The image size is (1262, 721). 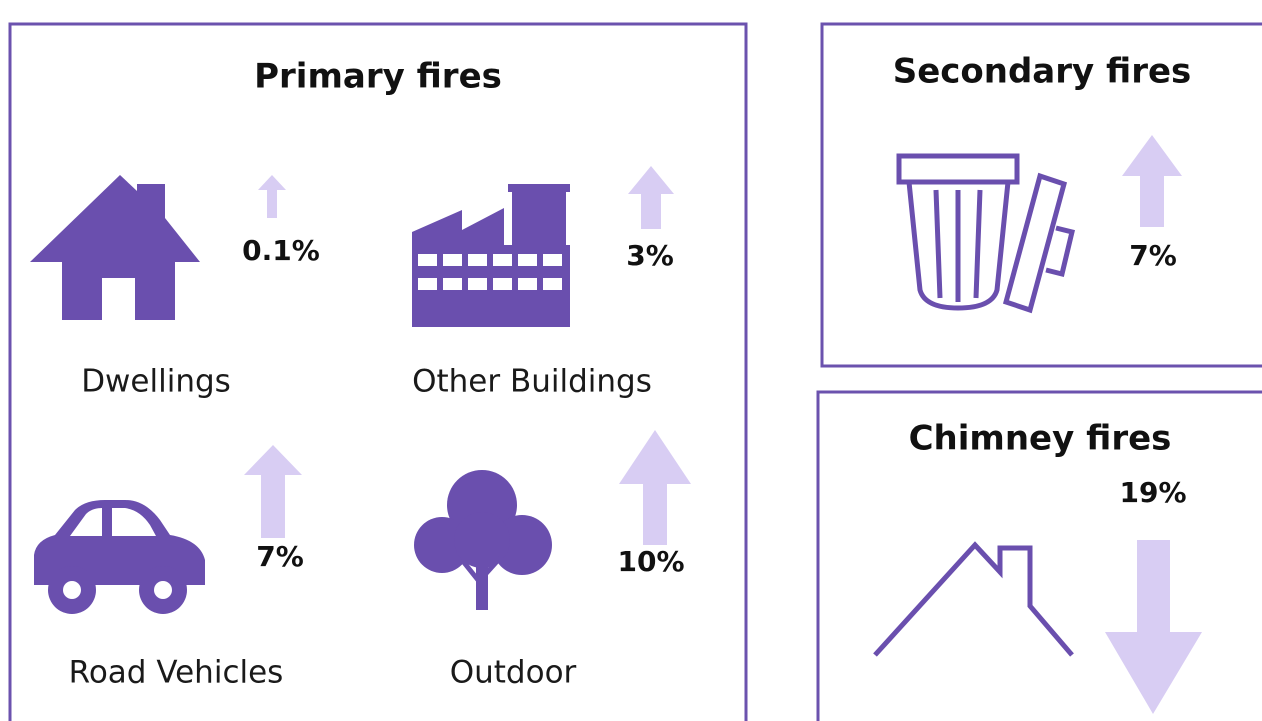 I want to click on item-label: Other Buildings, so click(x=532, y=382).